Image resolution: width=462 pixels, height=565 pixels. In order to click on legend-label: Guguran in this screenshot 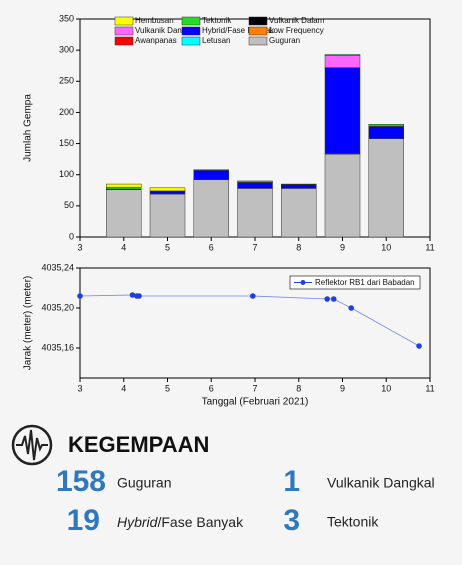, I will do `click(284, 40)`.